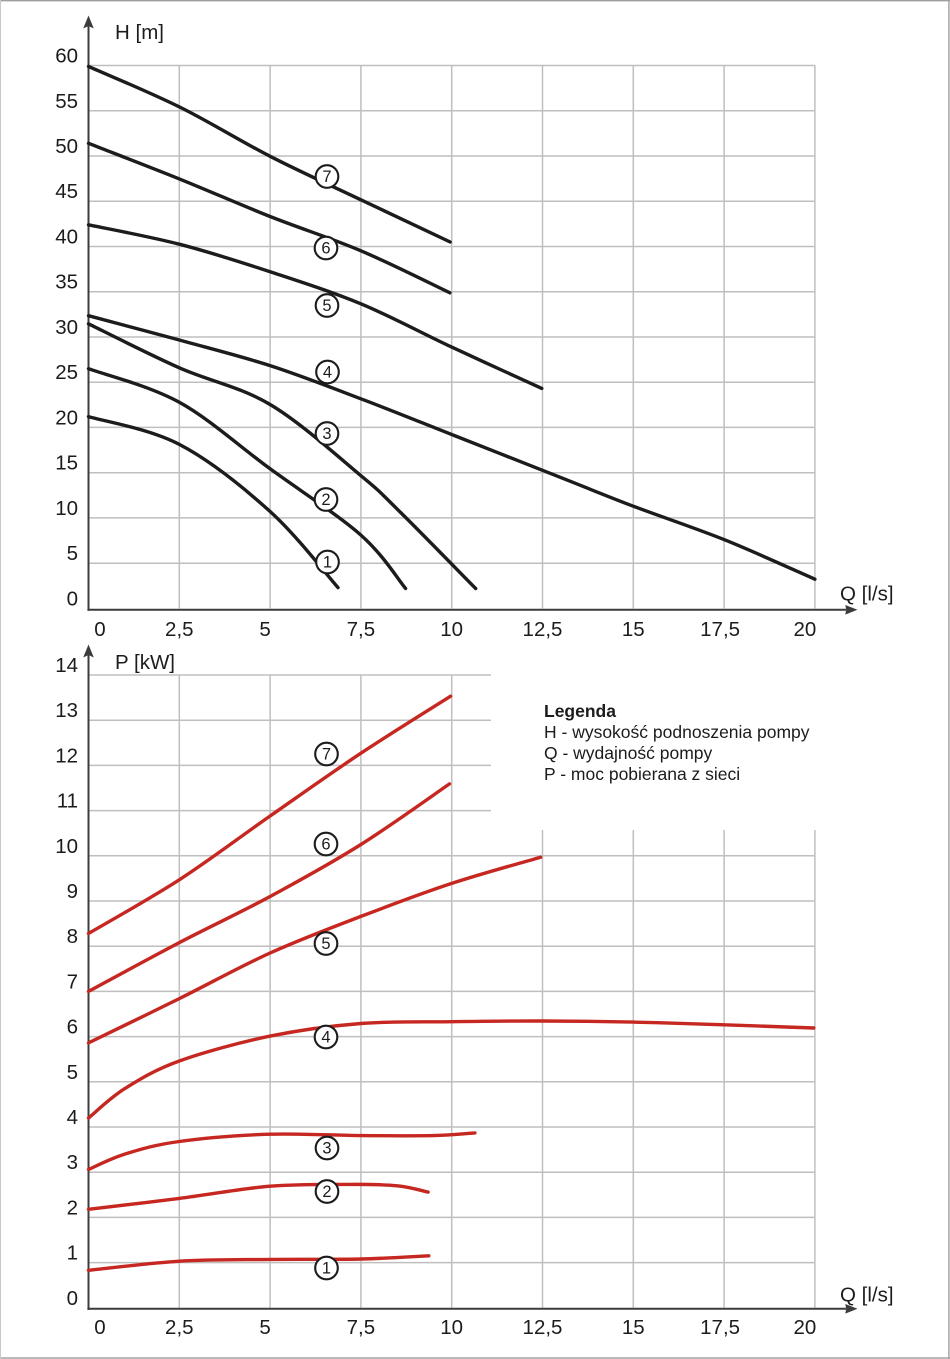 The height and width of the screenshot is (1359, 950). Describe the element at coordinates (66, 101) in the screenshot. I see `svg-text: 55` at that location.